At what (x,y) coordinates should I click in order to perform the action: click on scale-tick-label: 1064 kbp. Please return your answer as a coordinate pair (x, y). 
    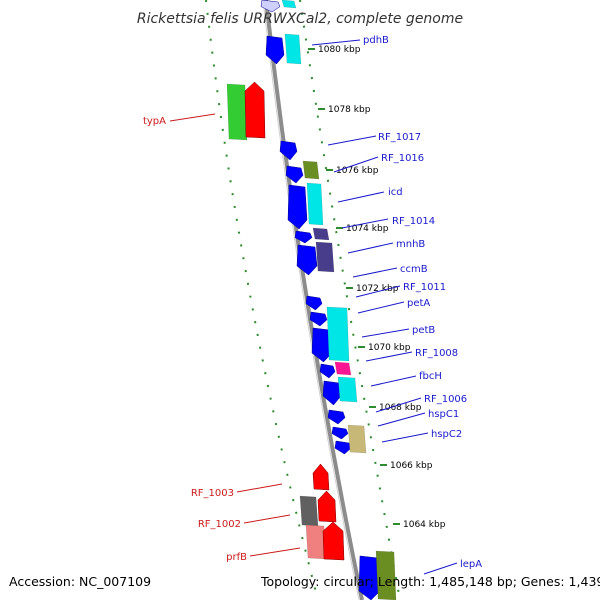
    Looking at the image, I should click on (424, 525).